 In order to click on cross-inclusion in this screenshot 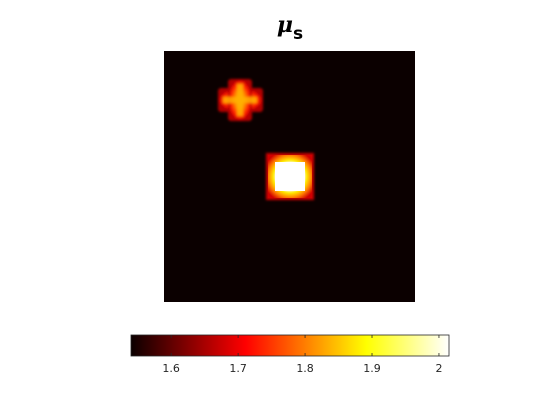, I will do `click(240, 100)`.